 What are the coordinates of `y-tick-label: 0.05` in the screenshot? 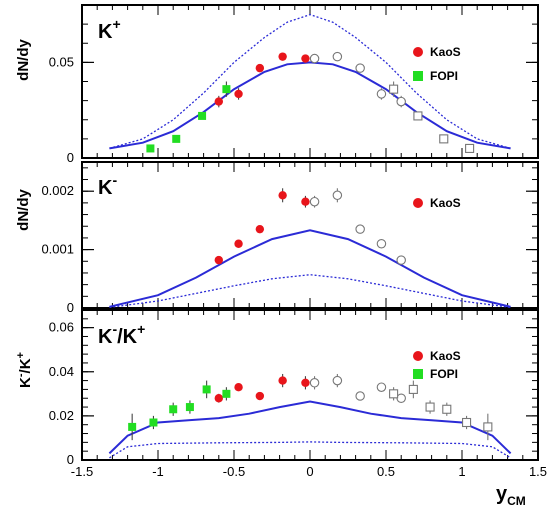 It's located at (61, 61).